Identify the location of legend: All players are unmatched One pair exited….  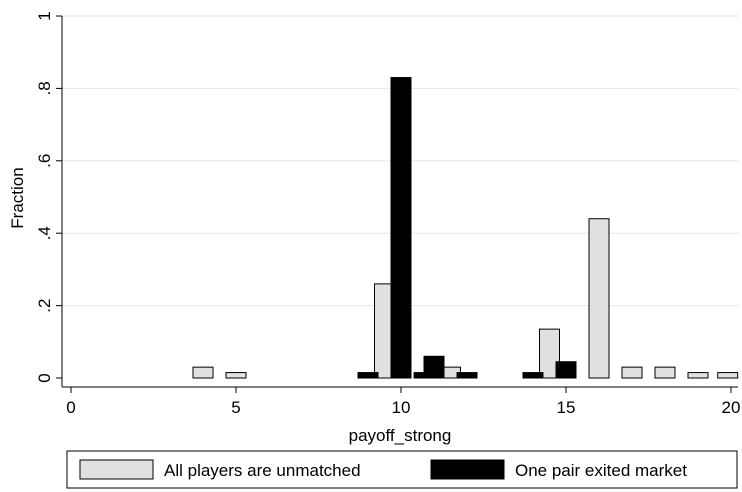
(402, 469).